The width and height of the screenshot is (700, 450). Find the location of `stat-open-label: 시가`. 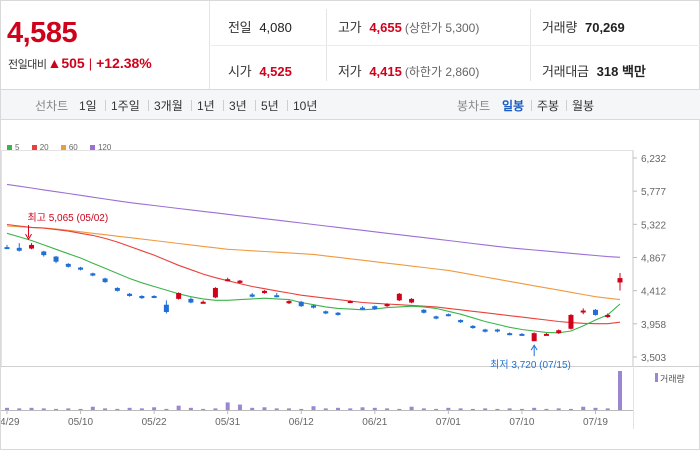

stat-open-label: 시가 is located at coordinates (240, 71).